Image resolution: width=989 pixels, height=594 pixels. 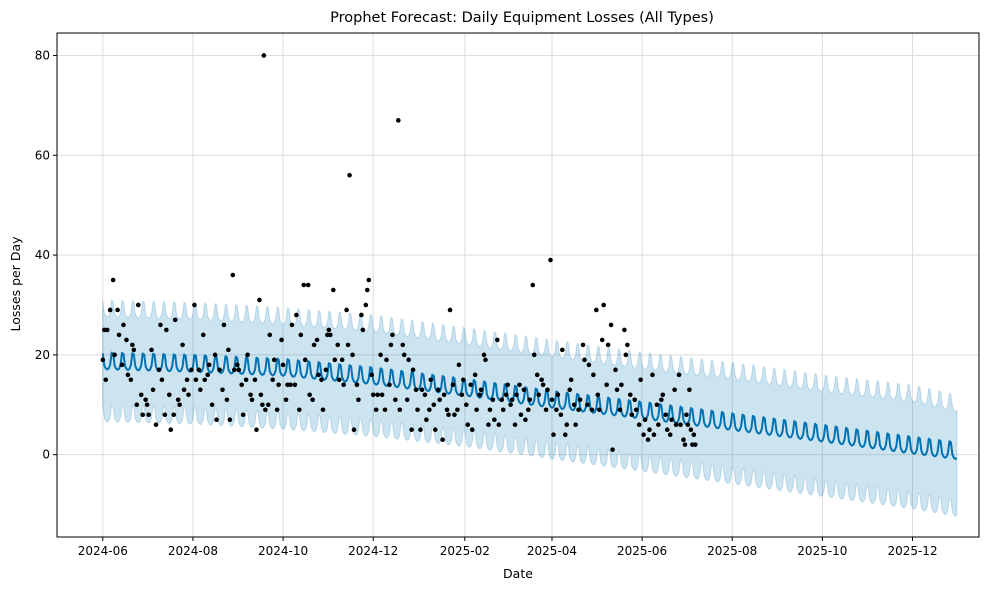 I want to click on x-tick-label: 2024-08, so click(x=193, y=551).